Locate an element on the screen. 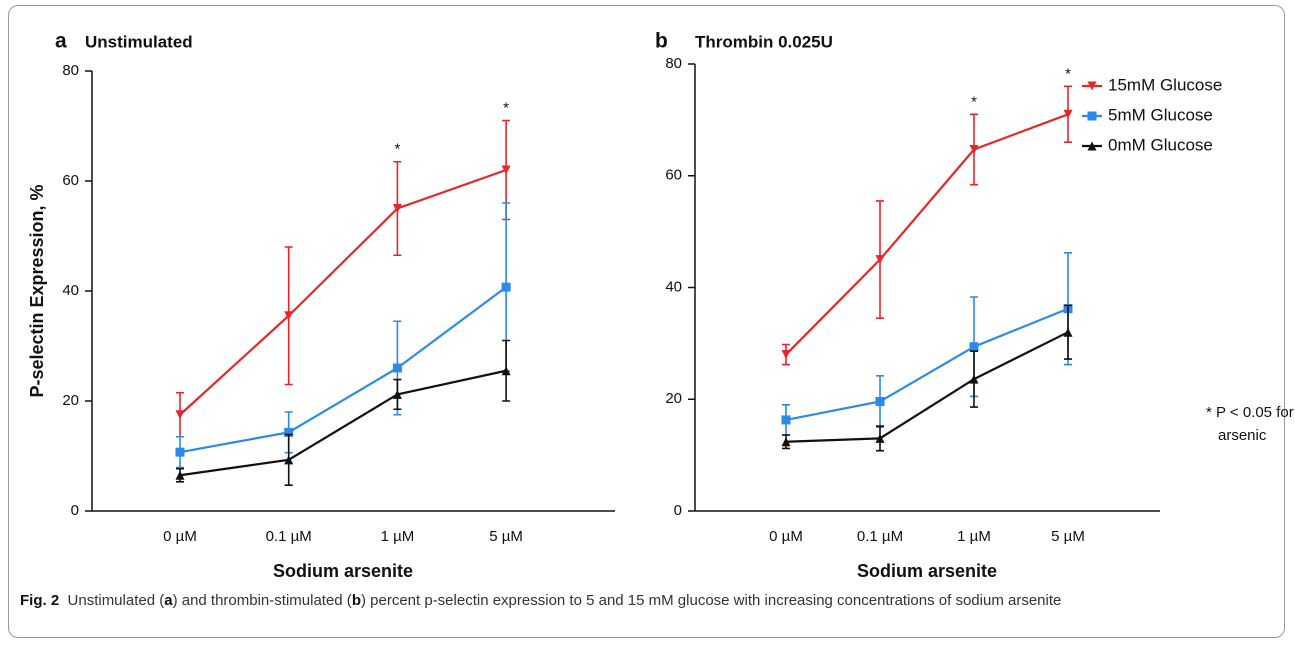 This screenshot has width=1295, height=647. panel-title: Unstimulated is located at coordinates (139, 41).